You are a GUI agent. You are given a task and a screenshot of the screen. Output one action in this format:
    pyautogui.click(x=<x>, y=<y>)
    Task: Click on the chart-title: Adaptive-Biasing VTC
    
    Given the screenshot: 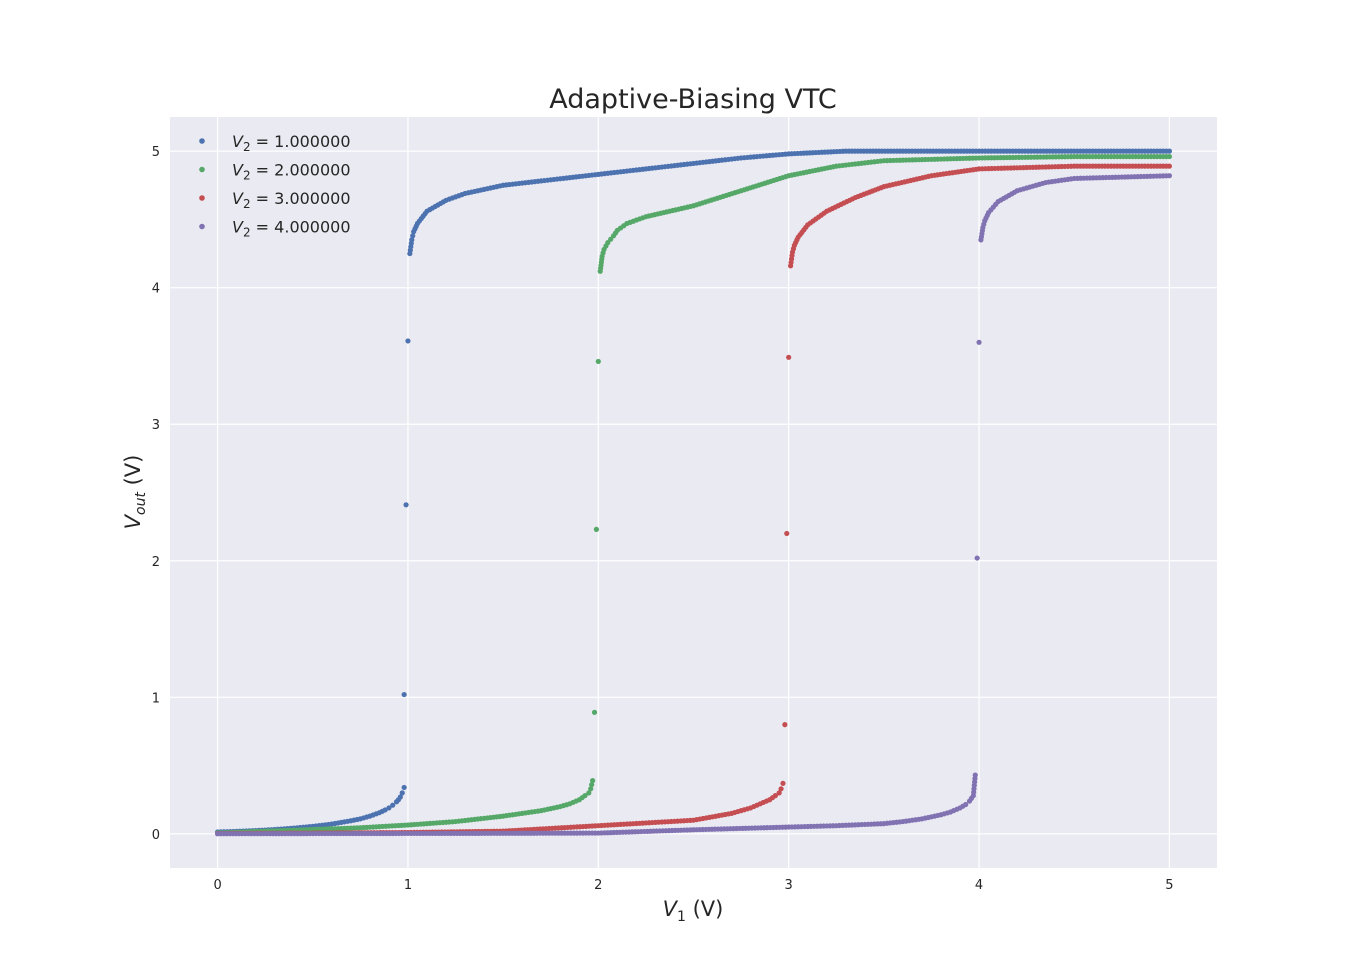 What is the action you would take?
    pyautogui.click(x=692, y=99)
    